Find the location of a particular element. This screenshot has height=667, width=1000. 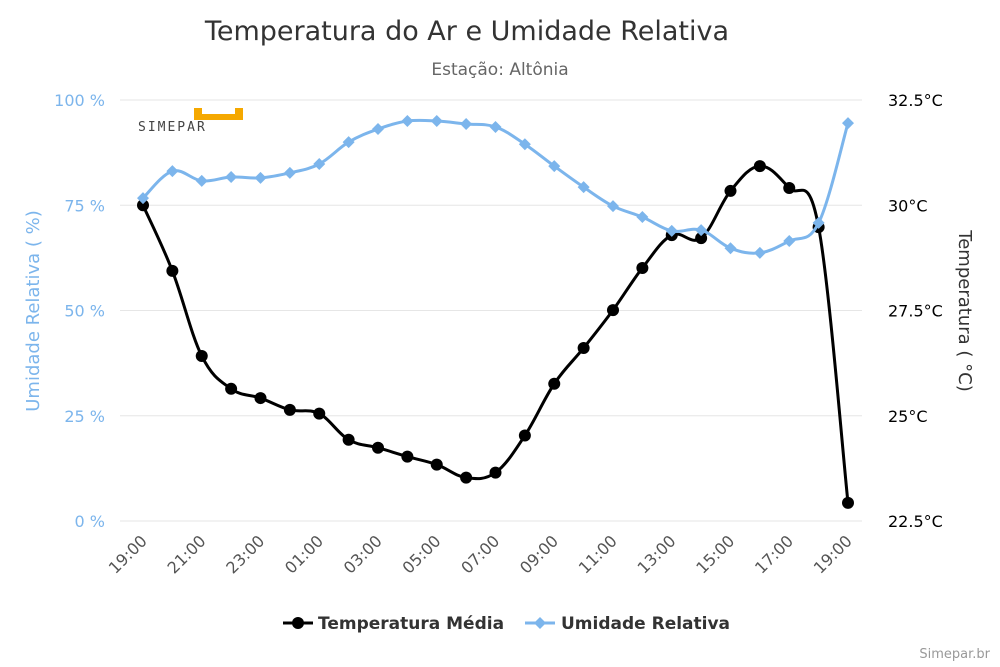

x-tick-label: 13:00 is located at coordinates (657, 554).